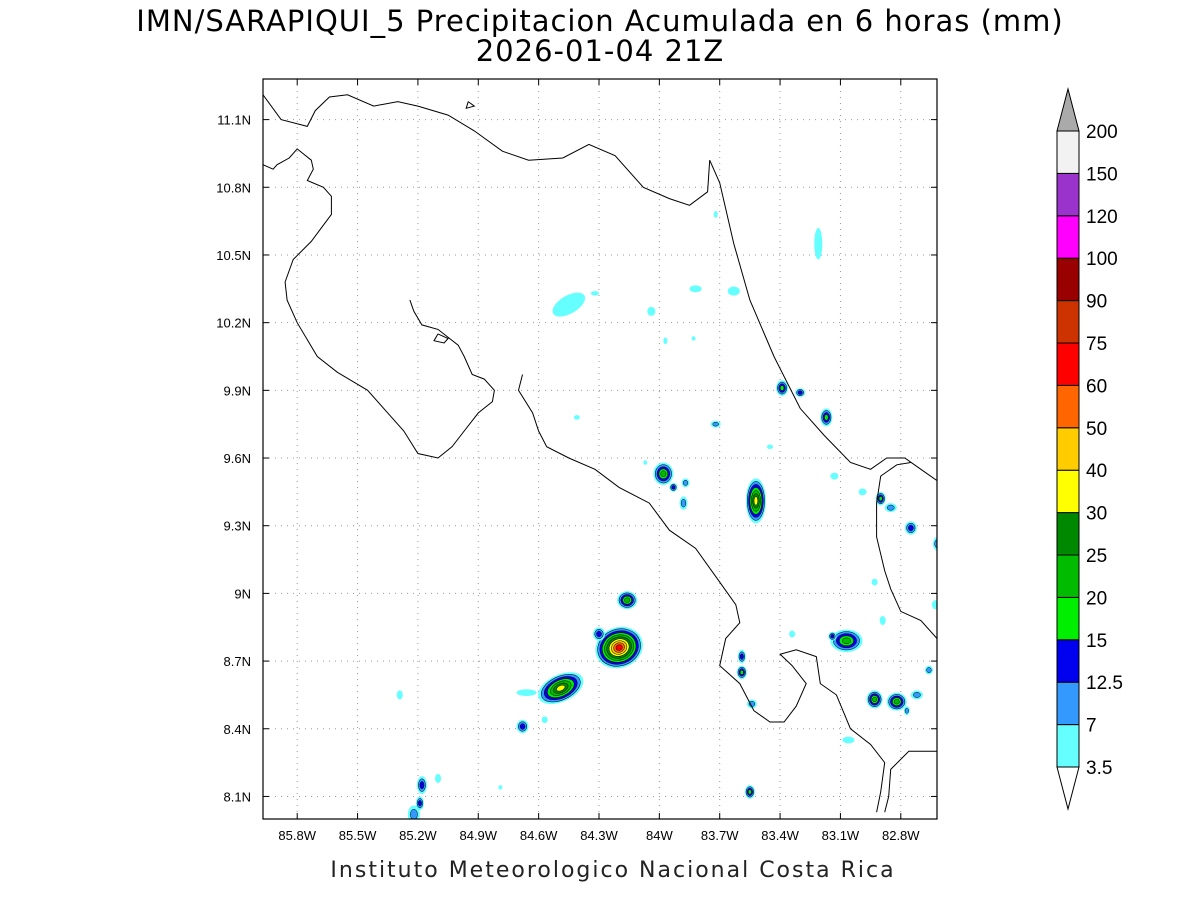  What do you see at coordinates (1102, 132) in the screenshot?
I see `colorbar-label: 200` at bounding box center [1102, 132].